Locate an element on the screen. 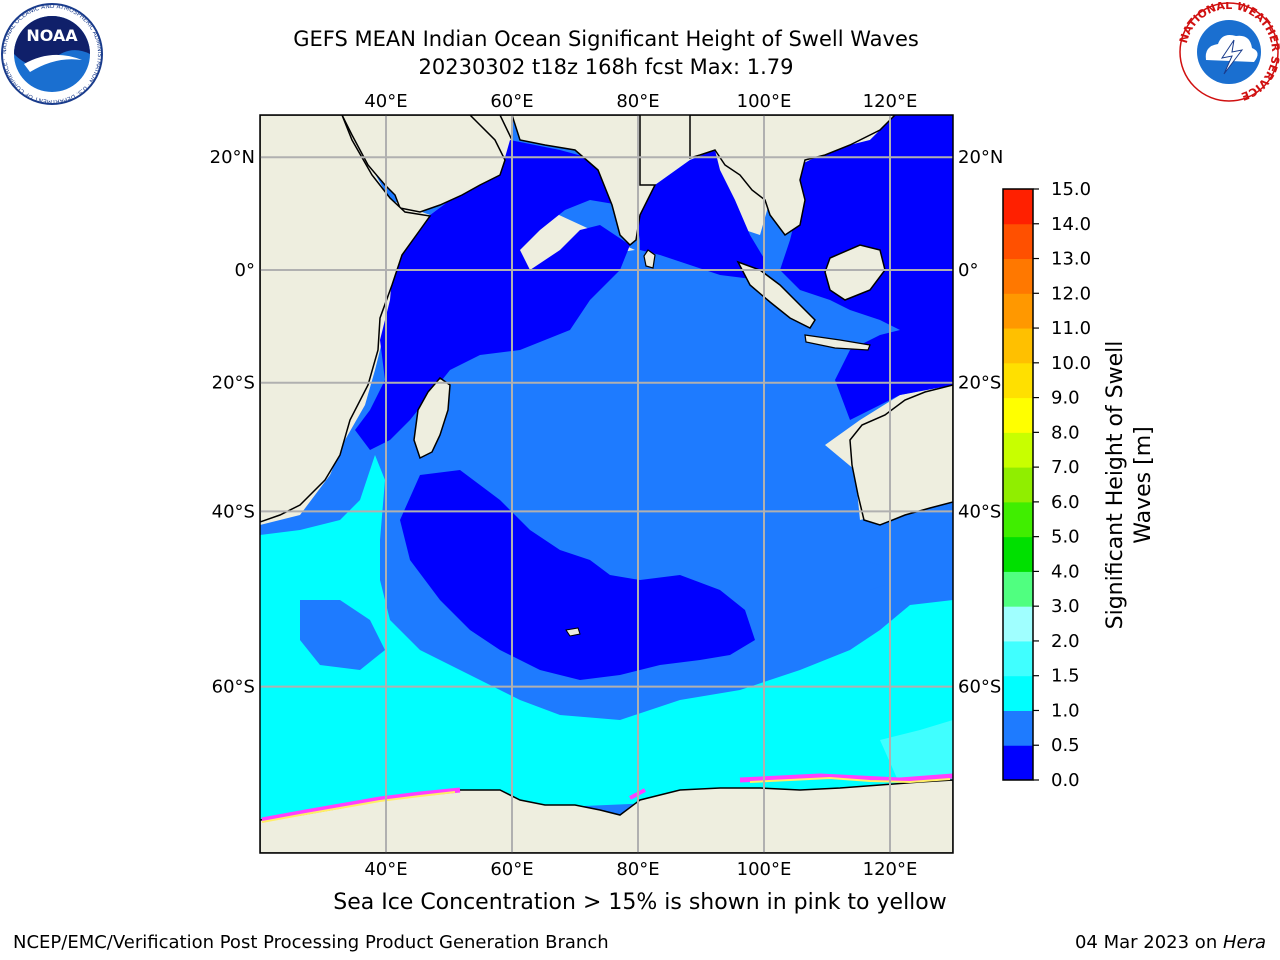 The image size is (1280, 960). swell-patch-mid-se is located at coordinates (872, 575).